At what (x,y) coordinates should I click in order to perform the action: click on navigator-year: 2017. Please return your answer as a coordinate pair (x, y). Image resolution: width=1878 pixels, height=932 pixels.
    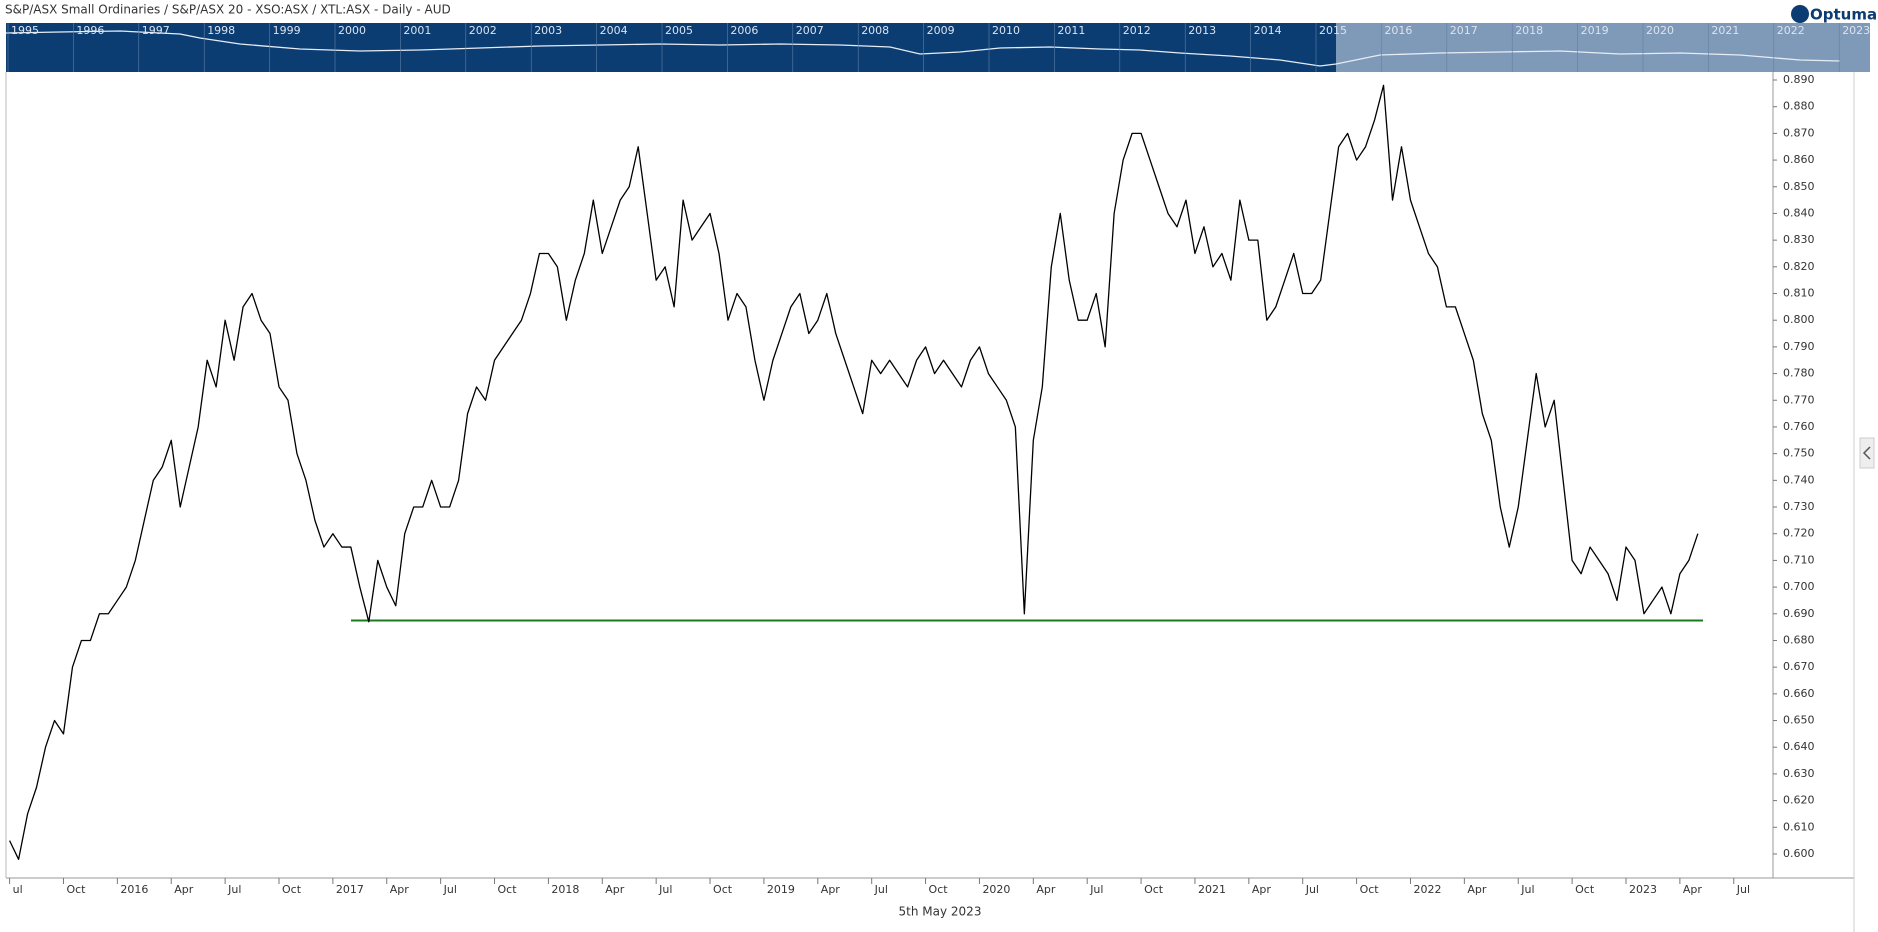
    Looking at the image, I should click on (1464, 30).